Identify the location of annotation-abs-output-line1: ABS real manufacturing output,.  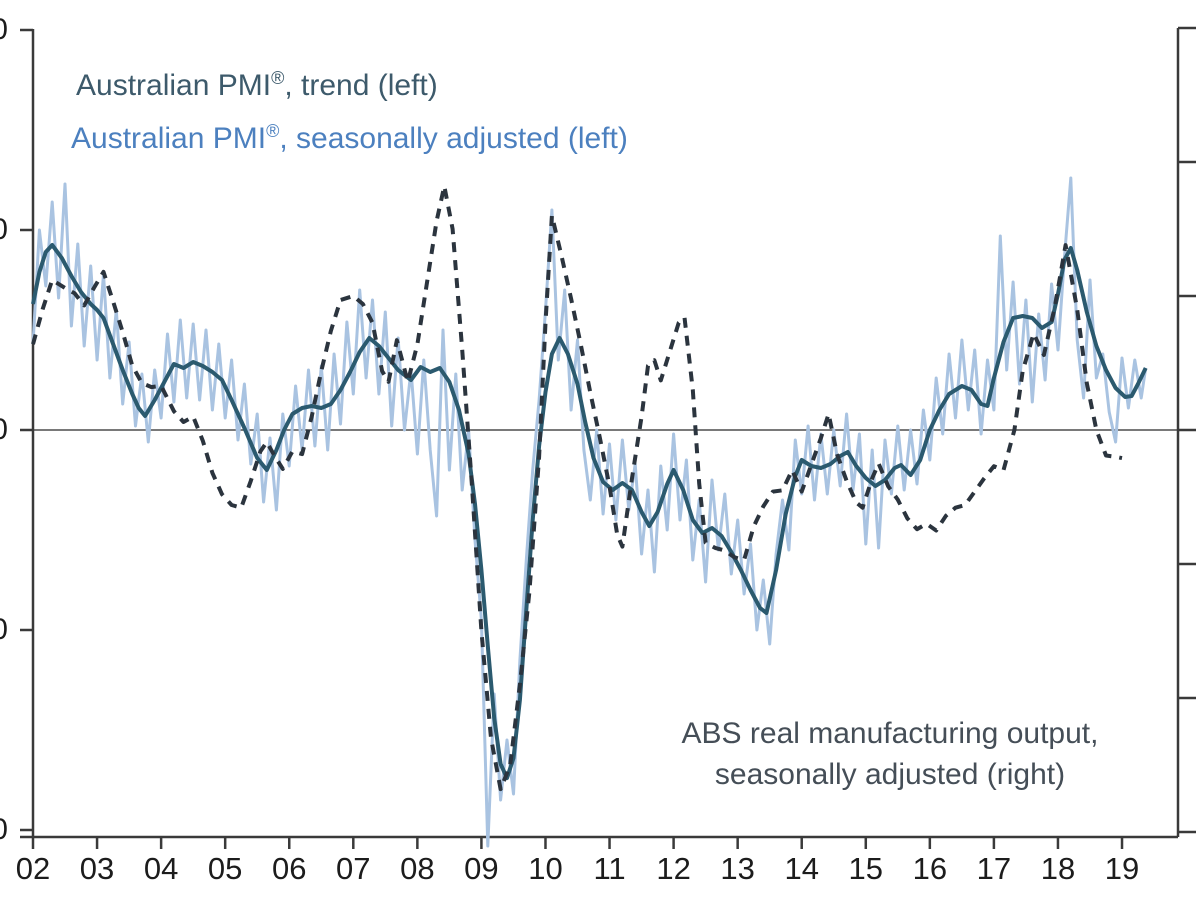
(890, 733).